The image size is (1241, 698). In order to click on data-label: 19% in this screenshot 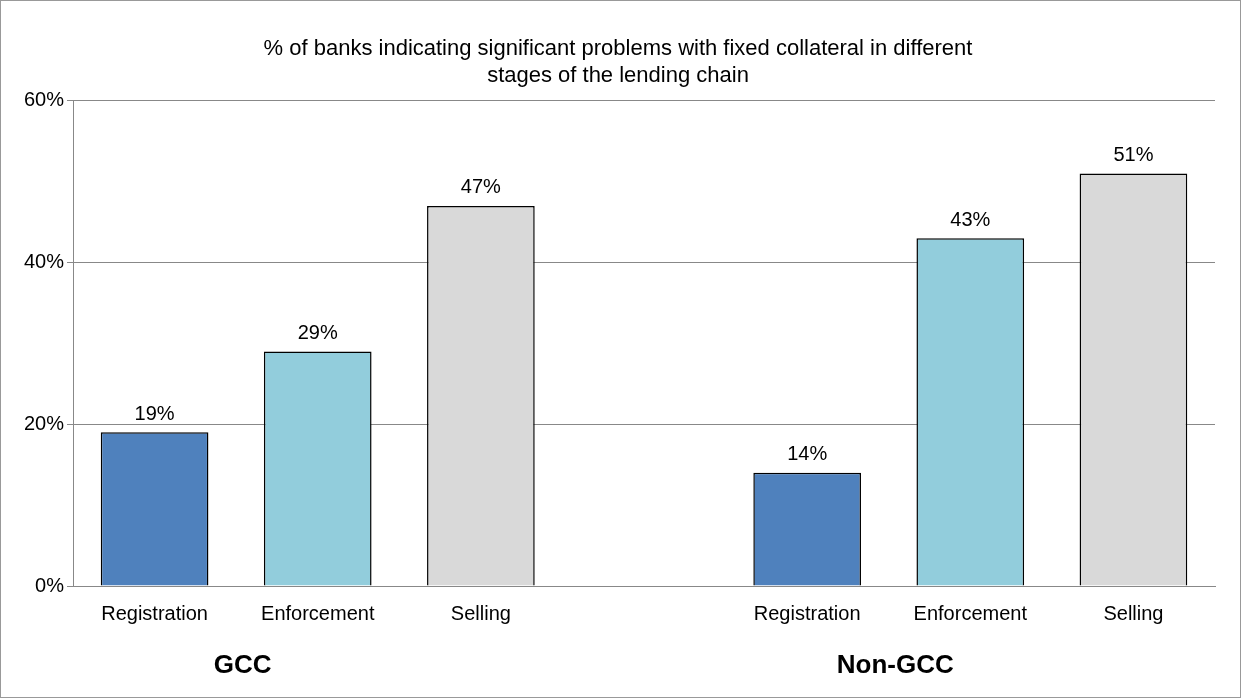, I will do `click(154, 412)`.